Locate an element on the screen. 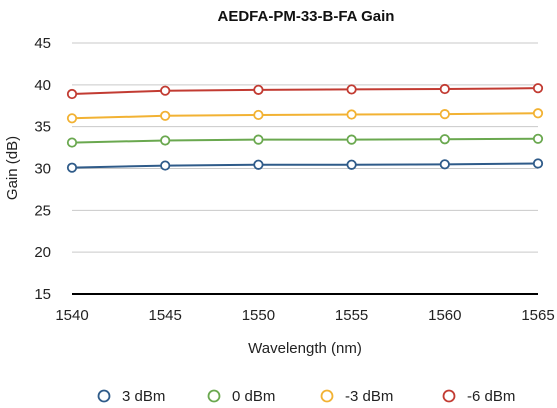  x-tick-label: 1550 is located at coordinates (258, 315).